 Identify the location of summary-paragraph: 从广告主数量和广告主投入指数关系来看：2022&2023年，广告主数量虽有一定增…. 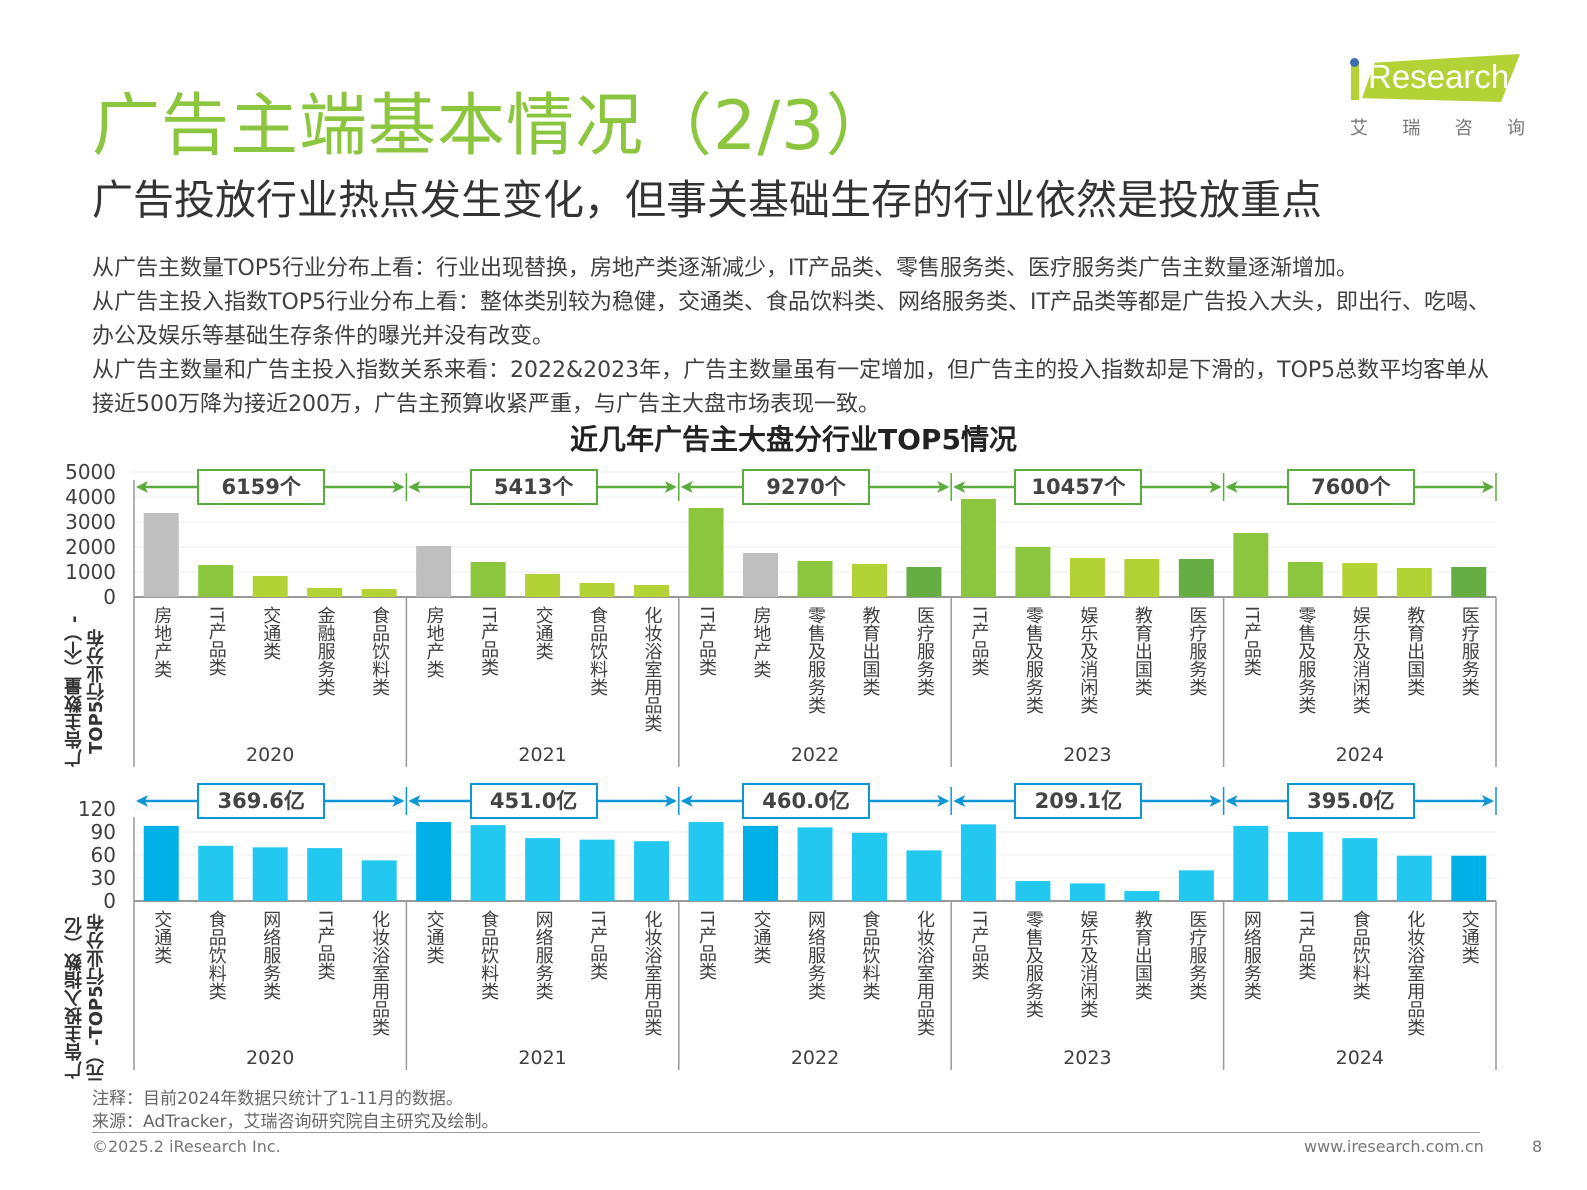
(791, 387).